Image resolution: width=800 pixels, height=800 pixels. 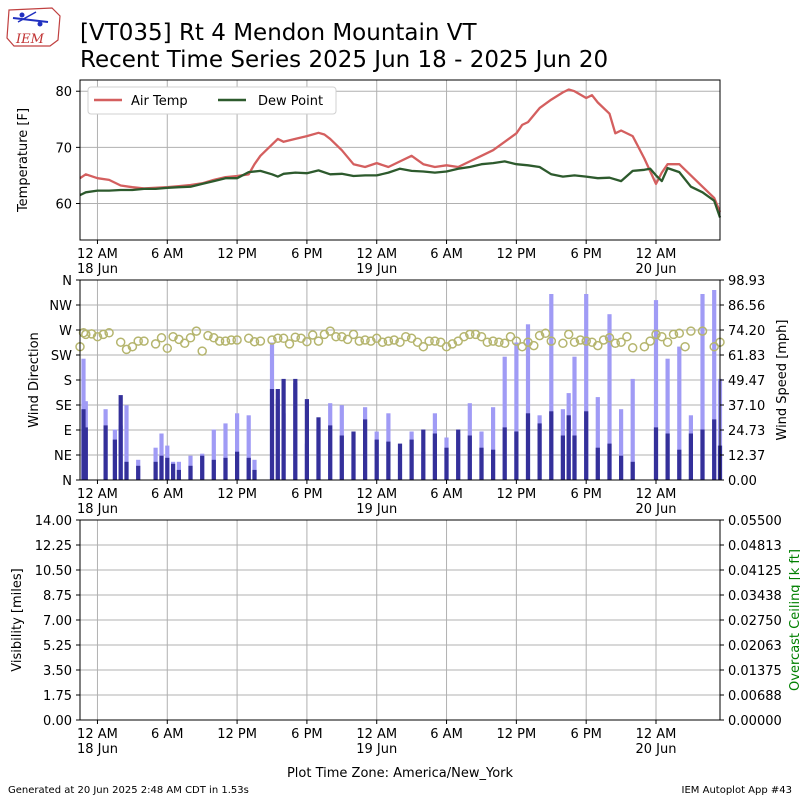 I want to click on visibility-tick-label: 14.00, so click(x=53, y=521).